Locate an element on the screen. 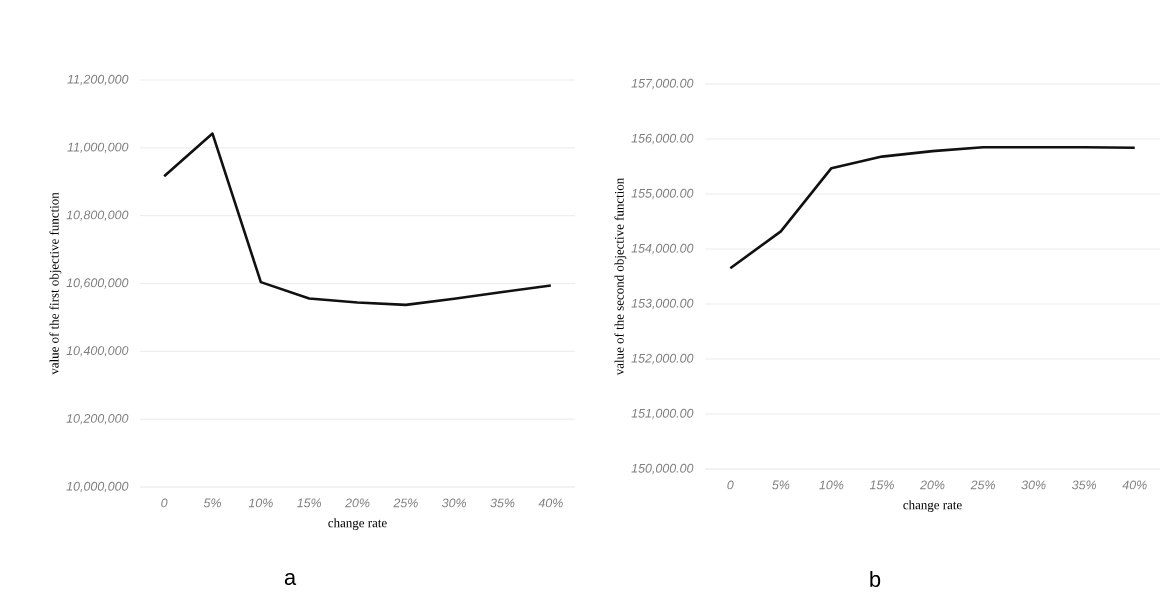 The height and width of the screenshot is (601, 1163). y-axis-title: value of the first objective function is located at coordinates (55, 283).